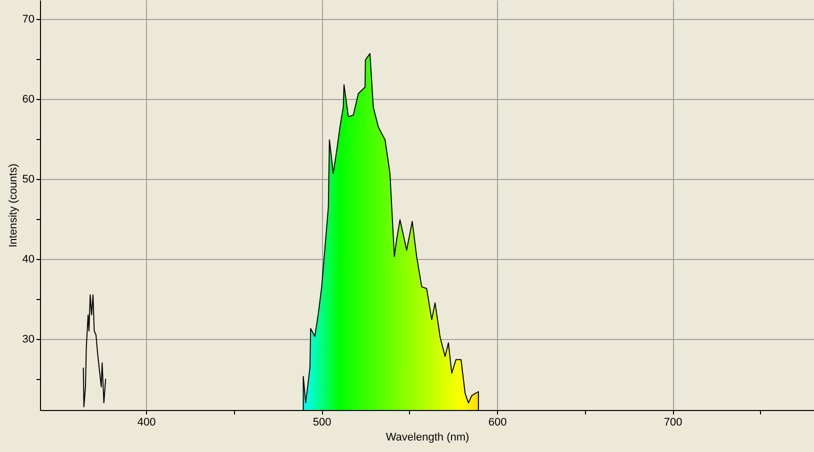 This screenshot has height=452, width=814. Describe the element at coordinates (94, 351) in the screenshot. I see `line-series` at that location.